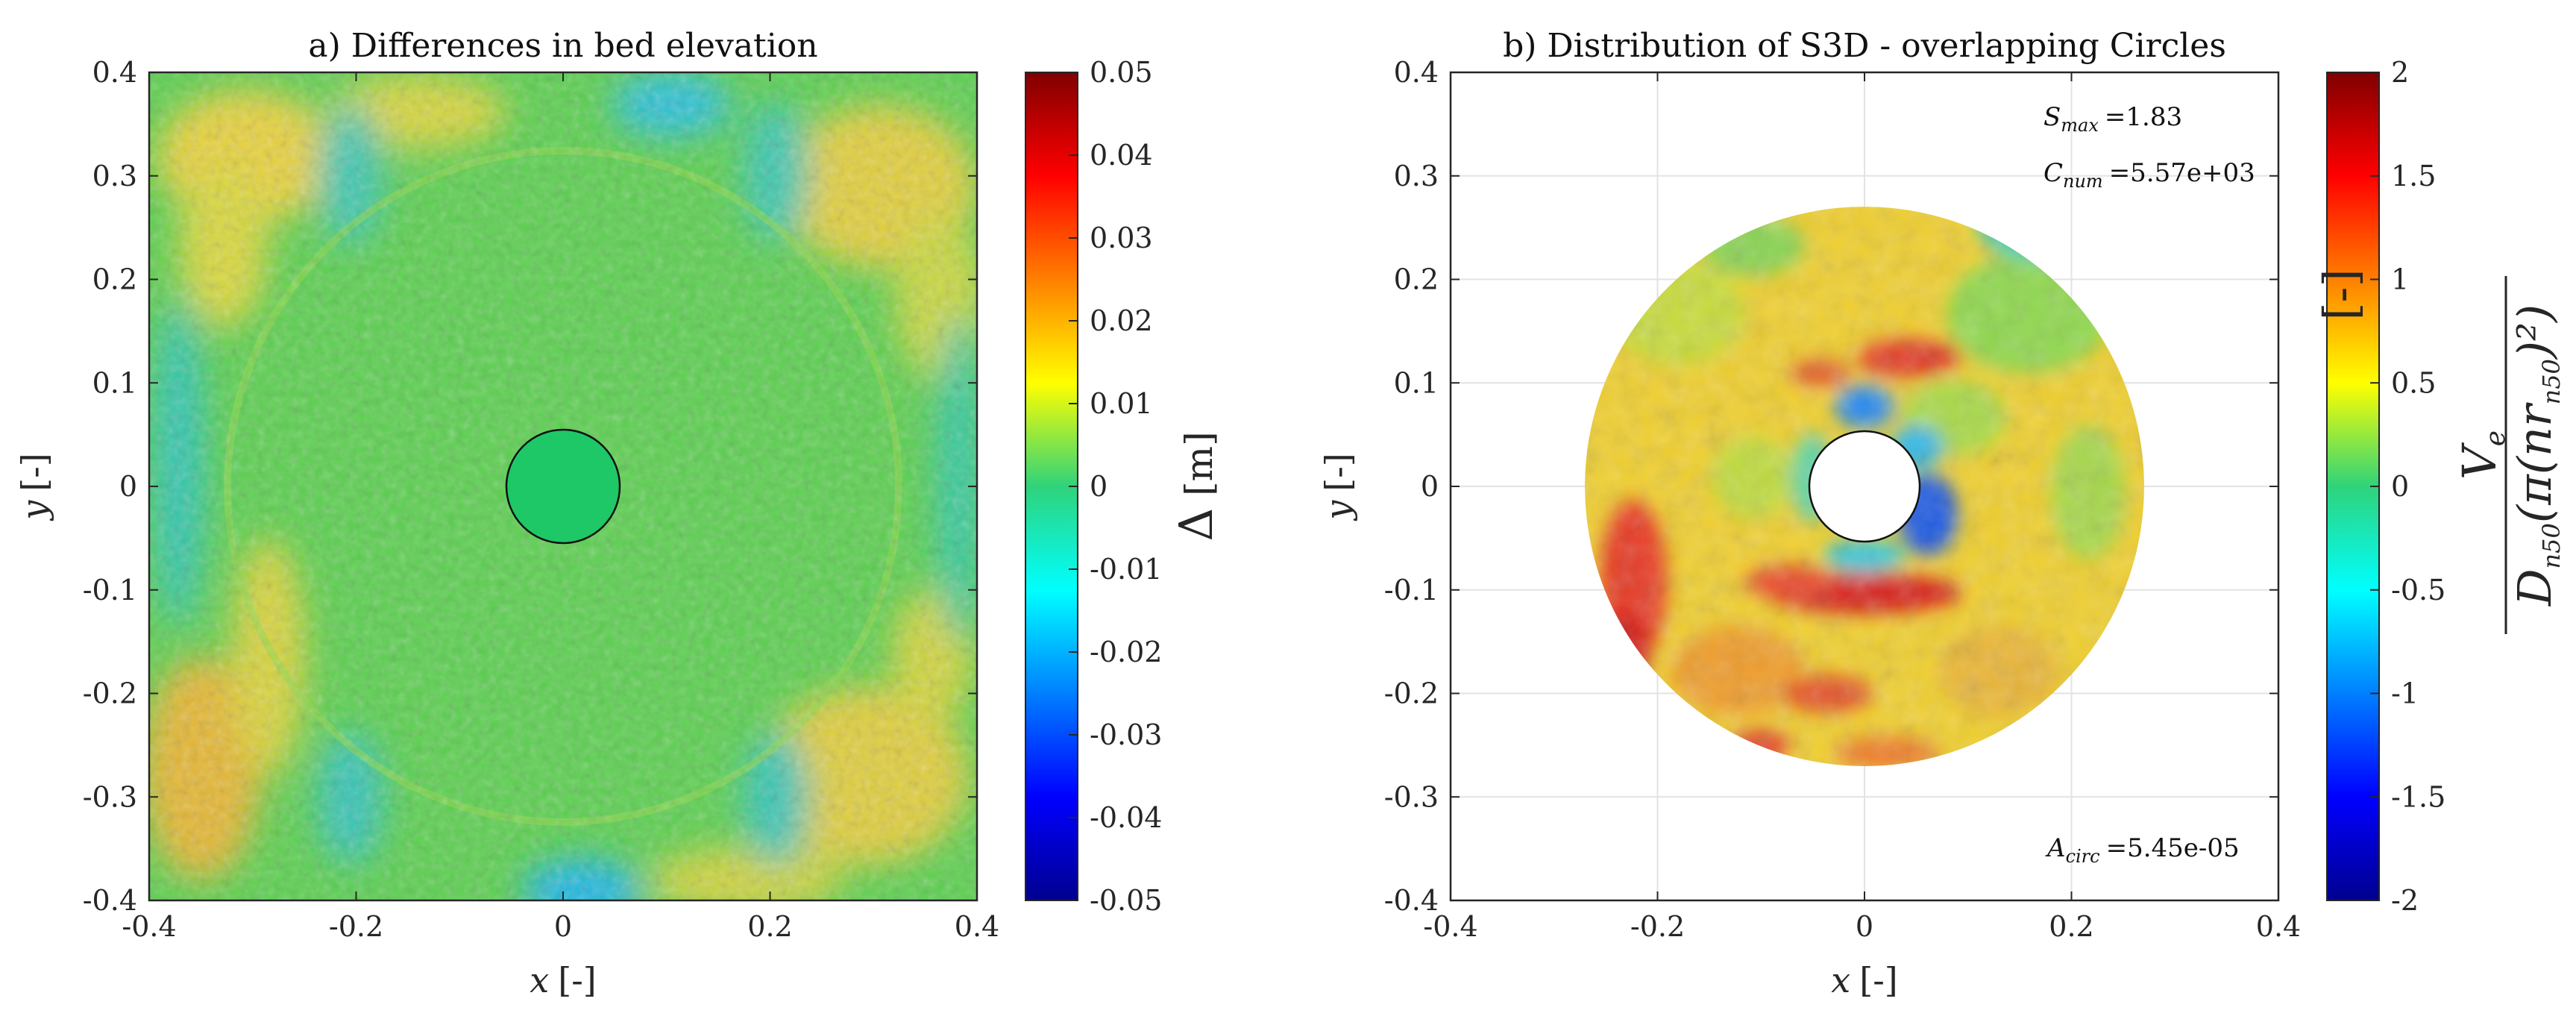 This screenshot has height=1025, width=2576. What do you see at coordinates (110, 901) in the screenshot?
I see `panel-a-ytick-label-8: -0.4` at bounding box center [110, 901].